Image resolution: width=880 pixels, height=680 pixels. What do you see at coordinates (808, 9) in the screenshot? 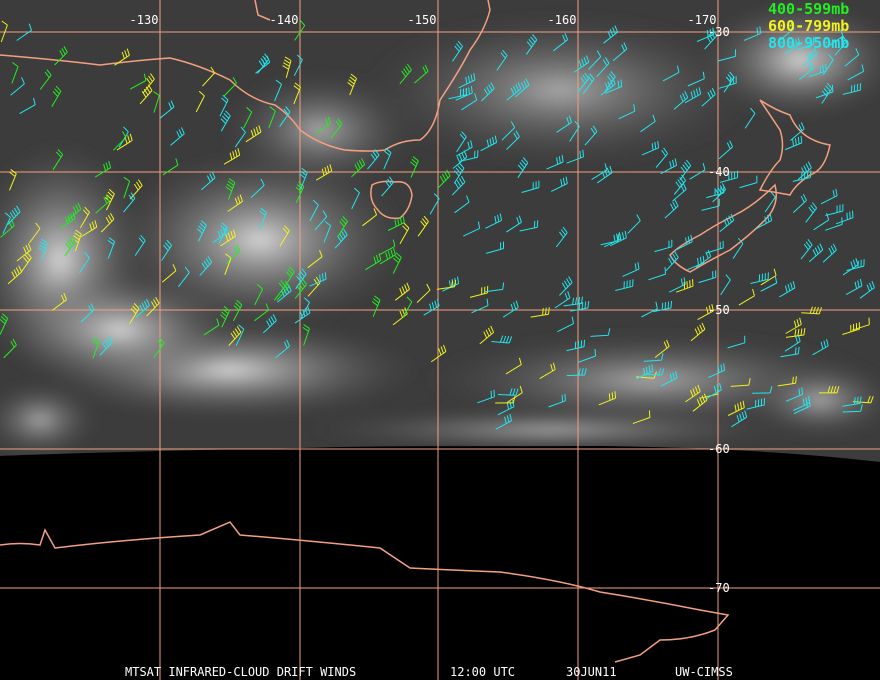
I see `legend-entry: 400-599mb` at bounding box center [808, 9].